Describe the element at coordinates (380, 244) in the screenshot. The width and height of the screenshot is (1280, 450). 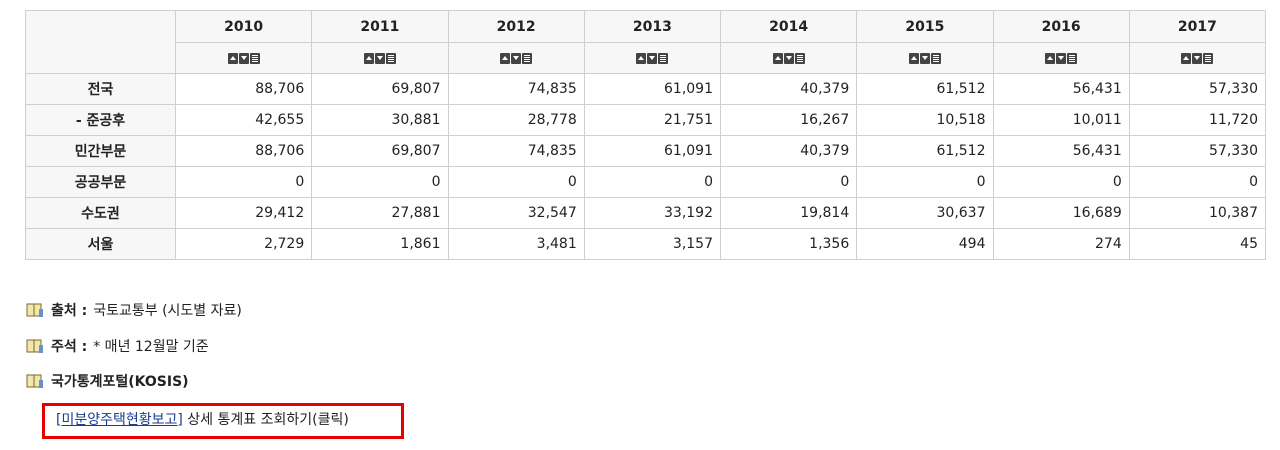
I see `cell: 1,861` at that location.